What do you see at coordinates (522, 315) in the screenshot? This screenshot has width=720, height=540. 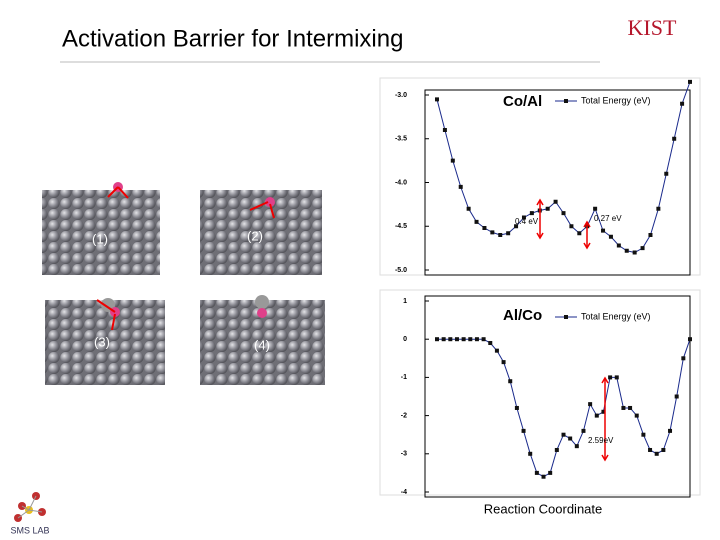 I see `chart-title: Al/Co` at bounding box center [522, 315].